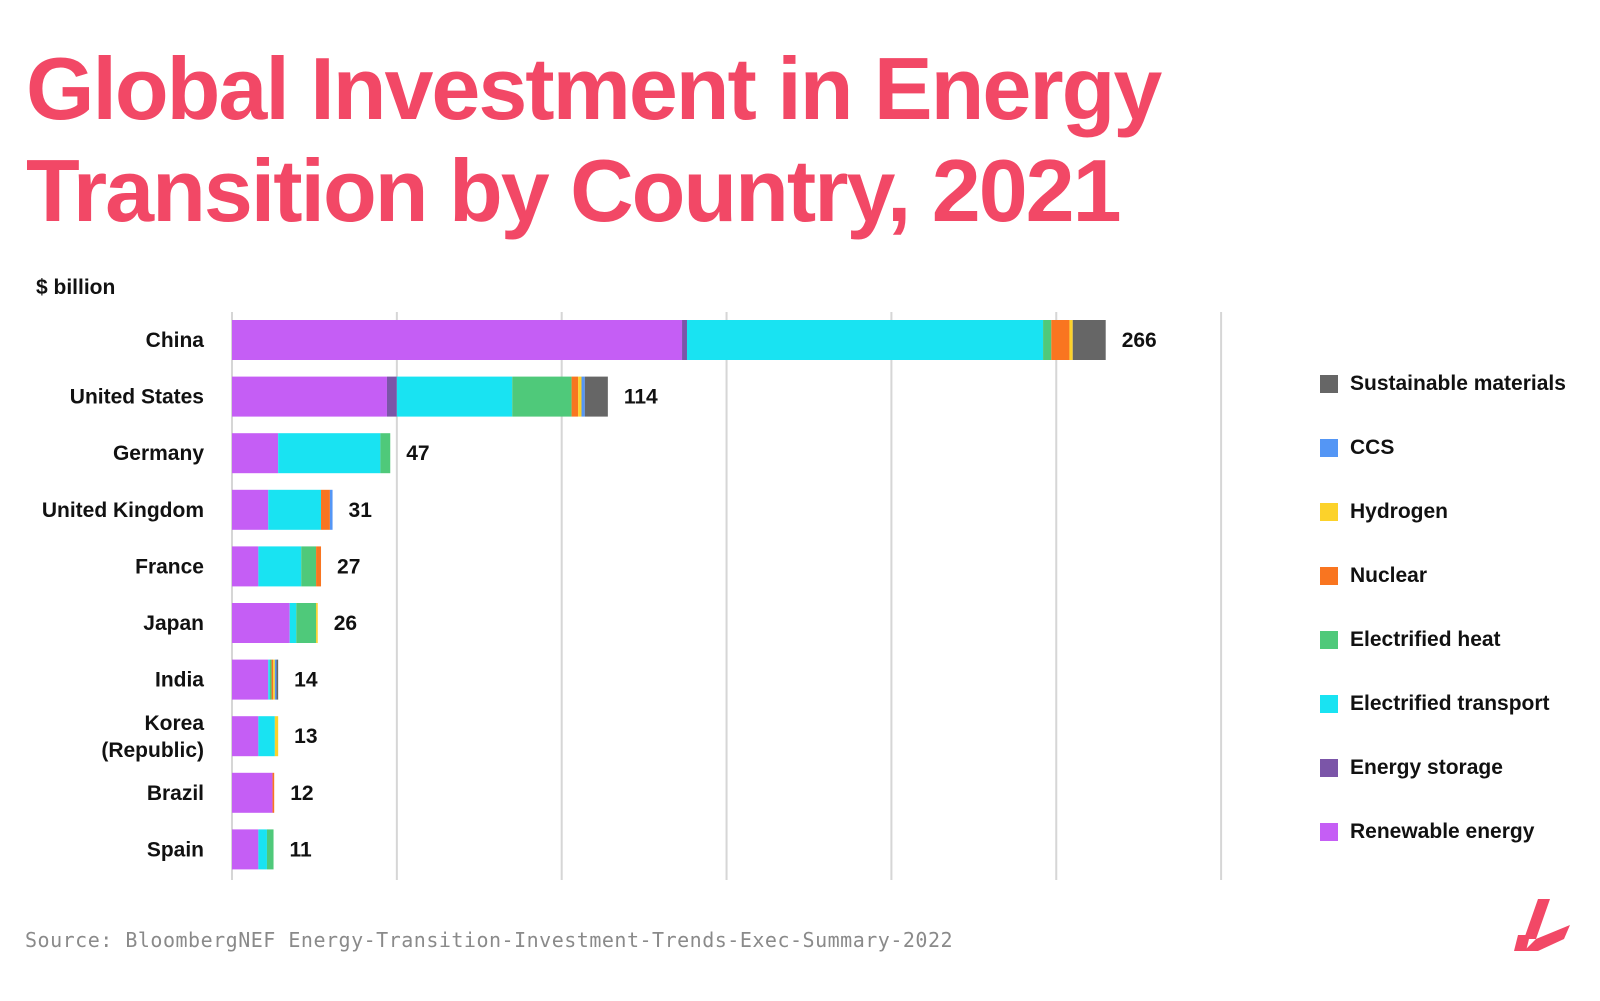 The height and width of the screenshot is (1001, 1600). Describe the element at coordinates (175, 849) in the screenshot. I see `category-label: Spain` at that location.